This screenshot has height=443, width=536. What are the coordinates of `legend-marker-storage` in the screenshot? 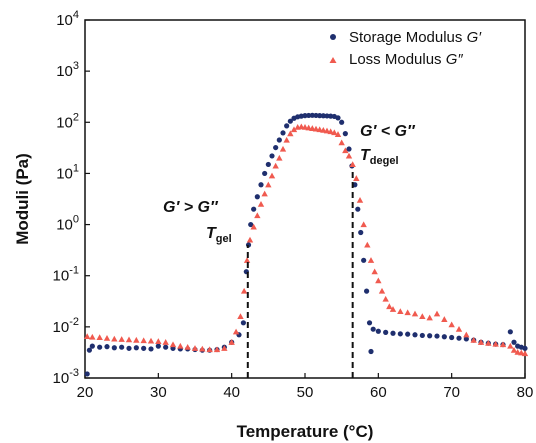 It's located at (333, 37).